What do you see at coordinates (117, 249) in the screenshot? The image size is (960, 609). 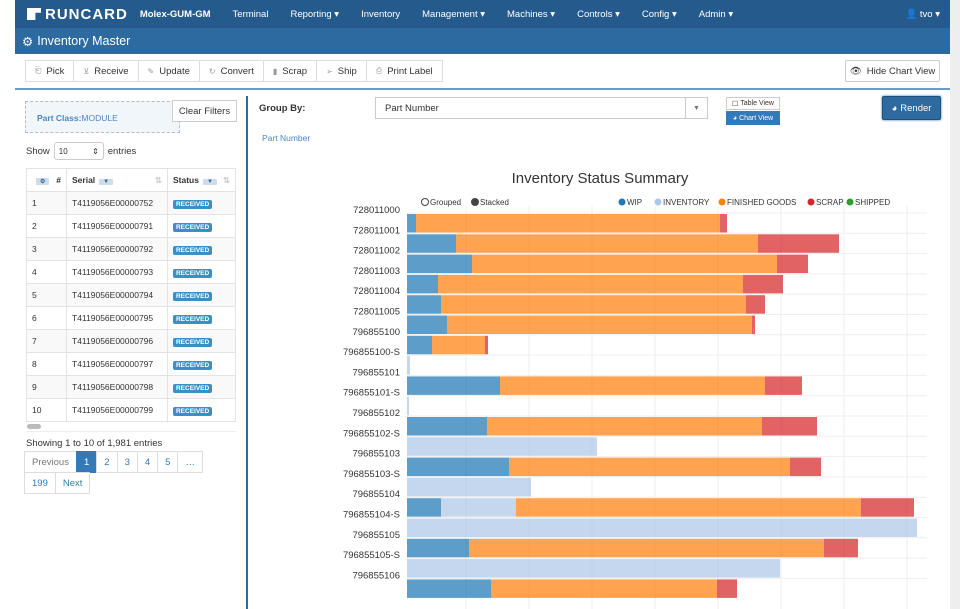 I see `serial-cell: T4119056E00000792` at bounding box center [117, 249].